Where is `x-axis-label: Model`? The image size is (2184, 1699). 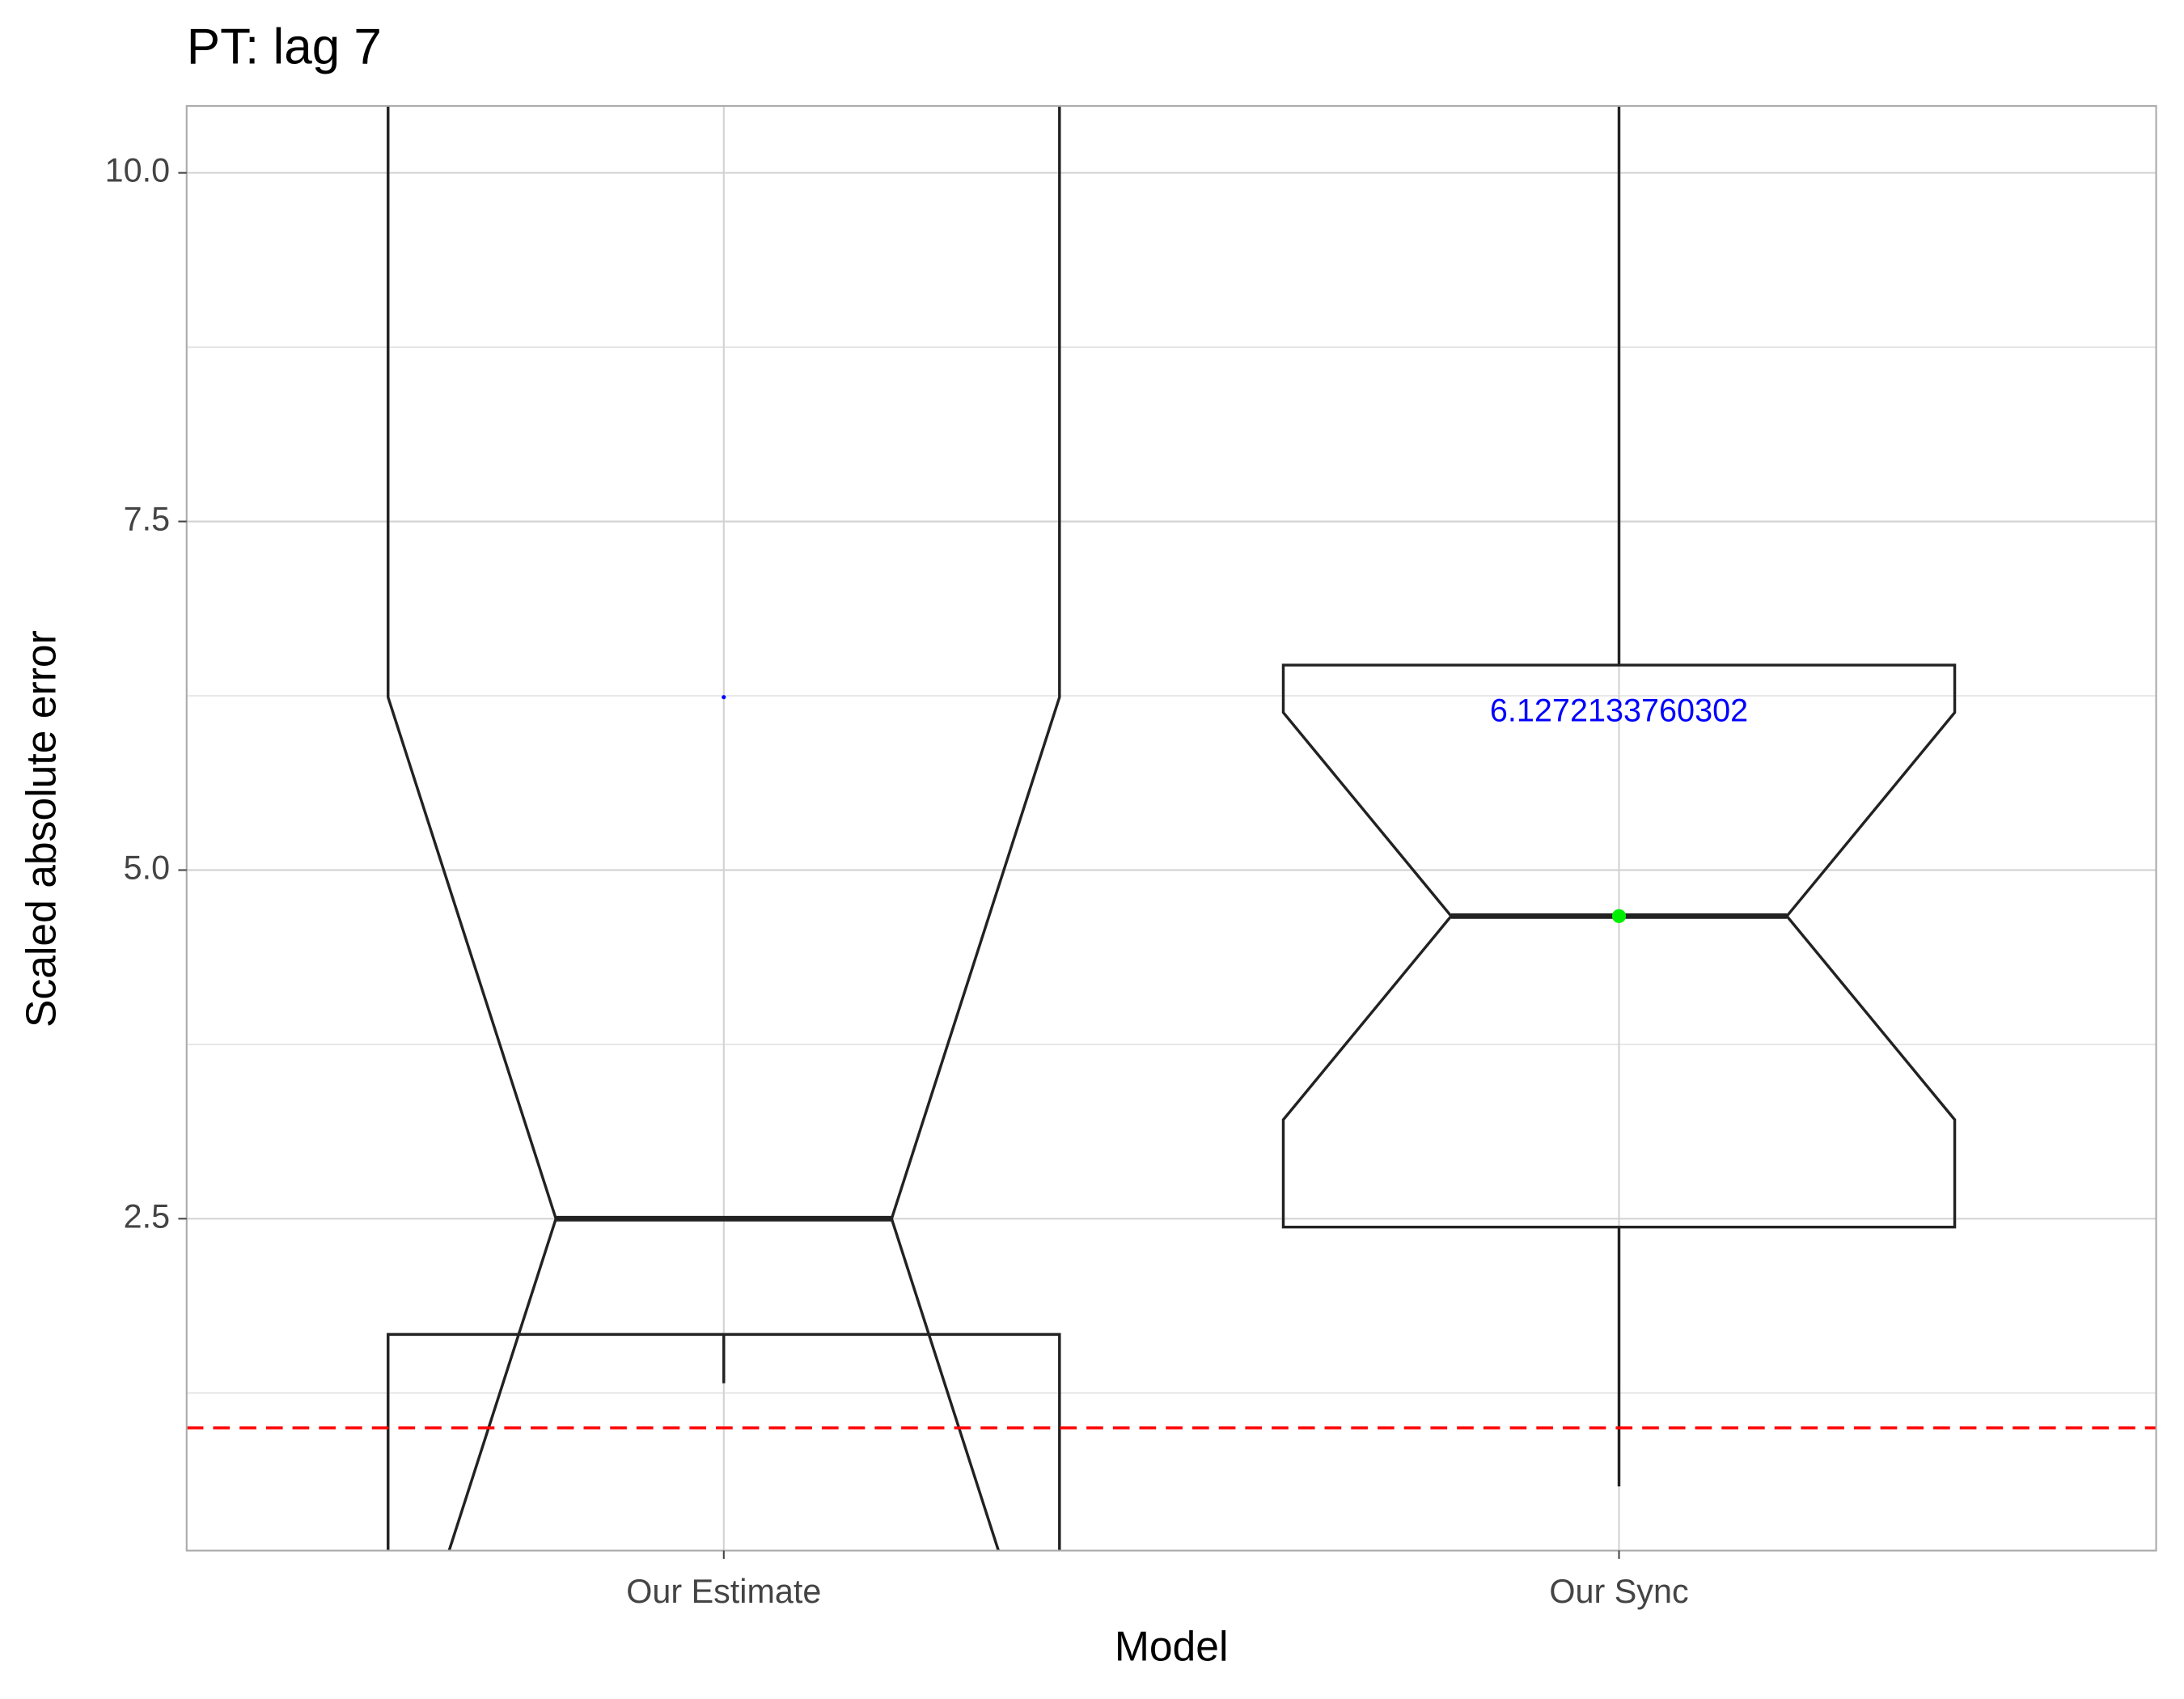 x-axis-label: Model is located at coordinates (1172, 1645).